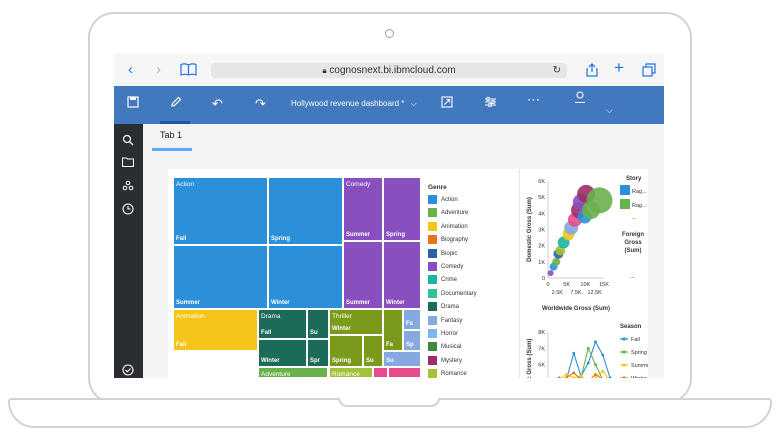  What do you see at coordinates (448, 226) in the screenshot?
I see `legend-item: Animation` at bounding box center [448, 226].